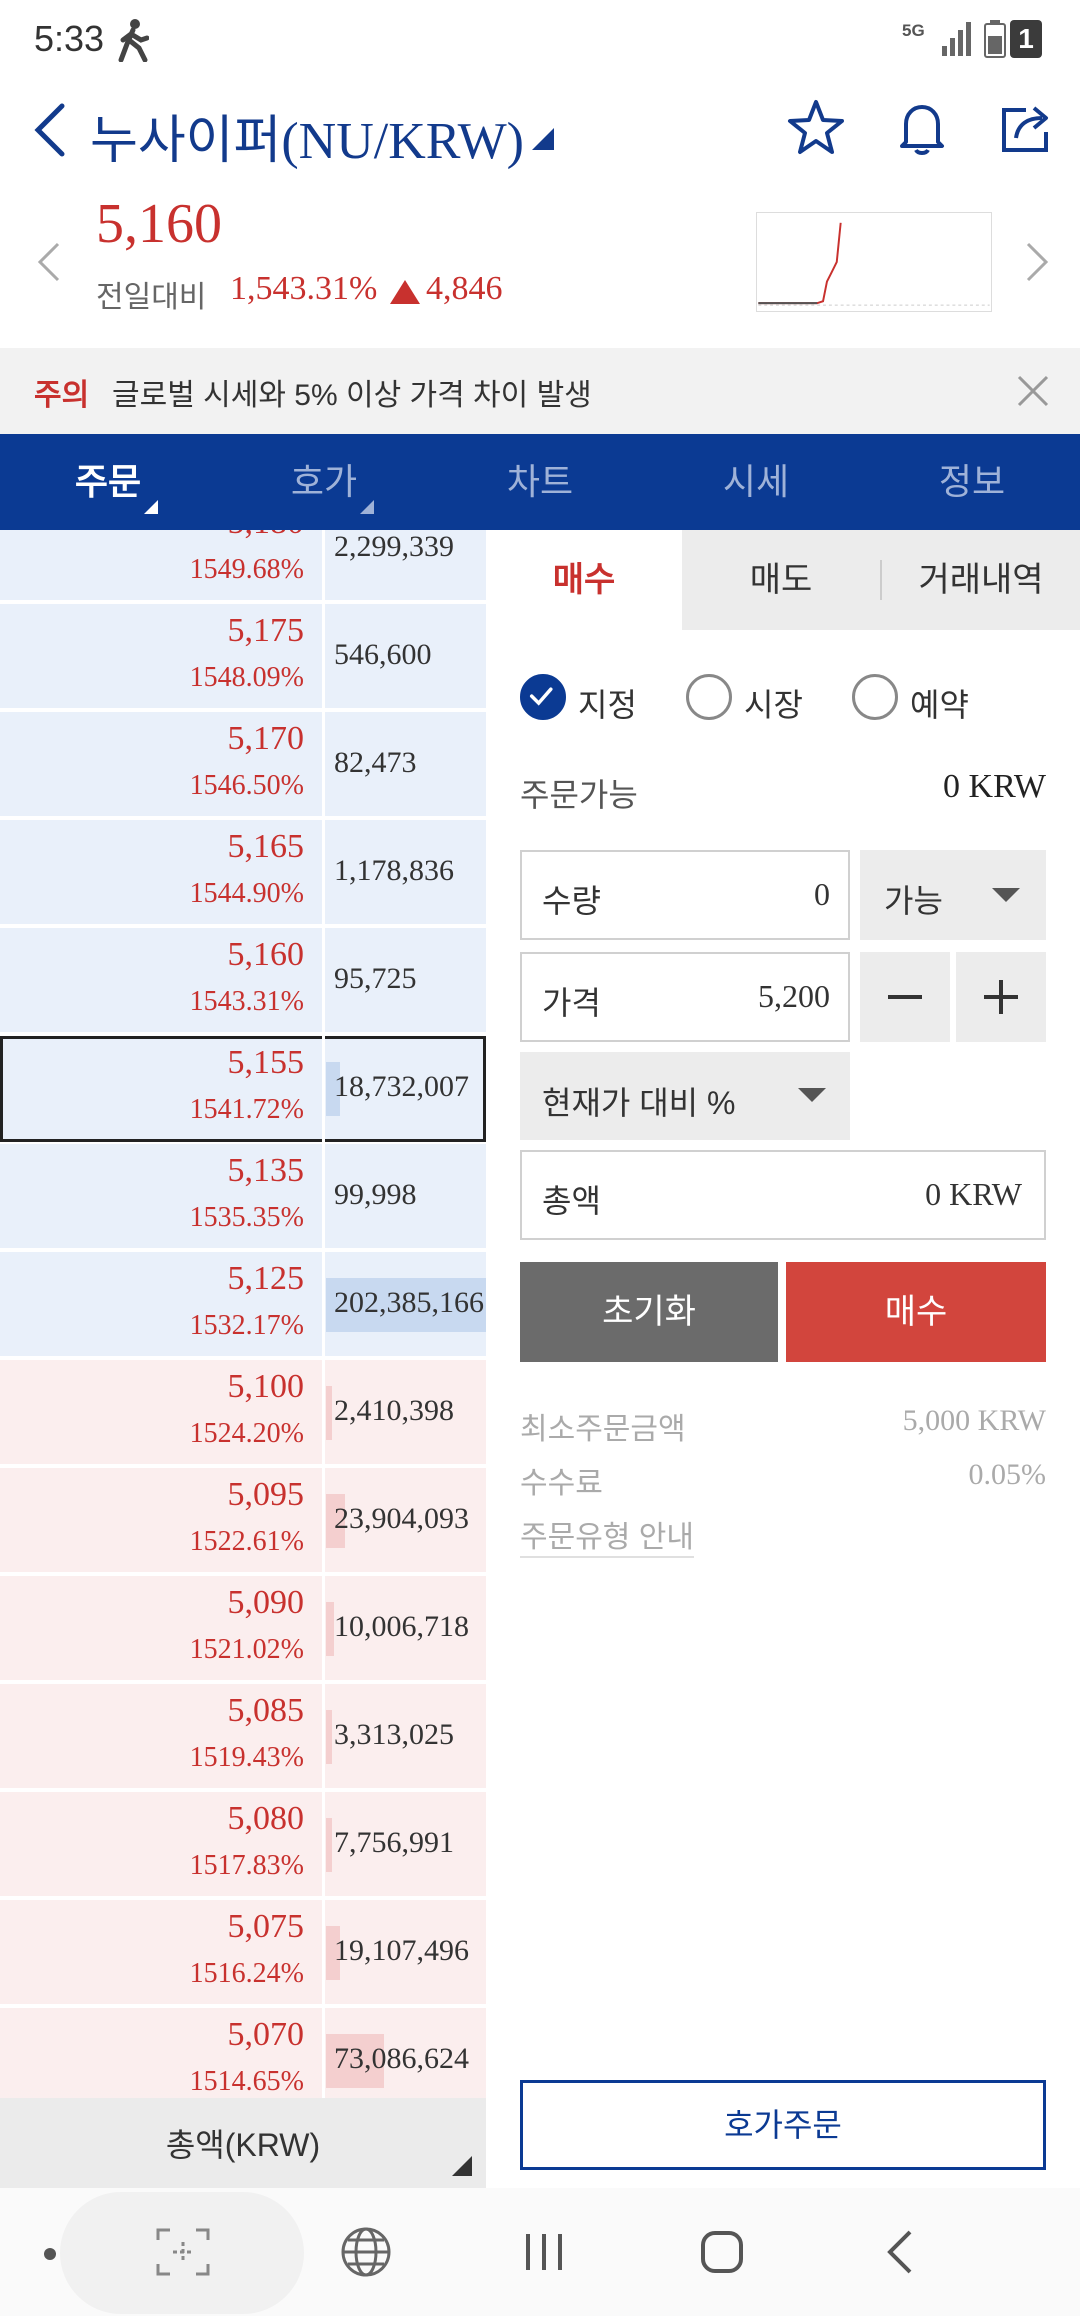 The width and height of the screenshot is (1080, 2316). I want to click on close-icon, so click(1033, 391).